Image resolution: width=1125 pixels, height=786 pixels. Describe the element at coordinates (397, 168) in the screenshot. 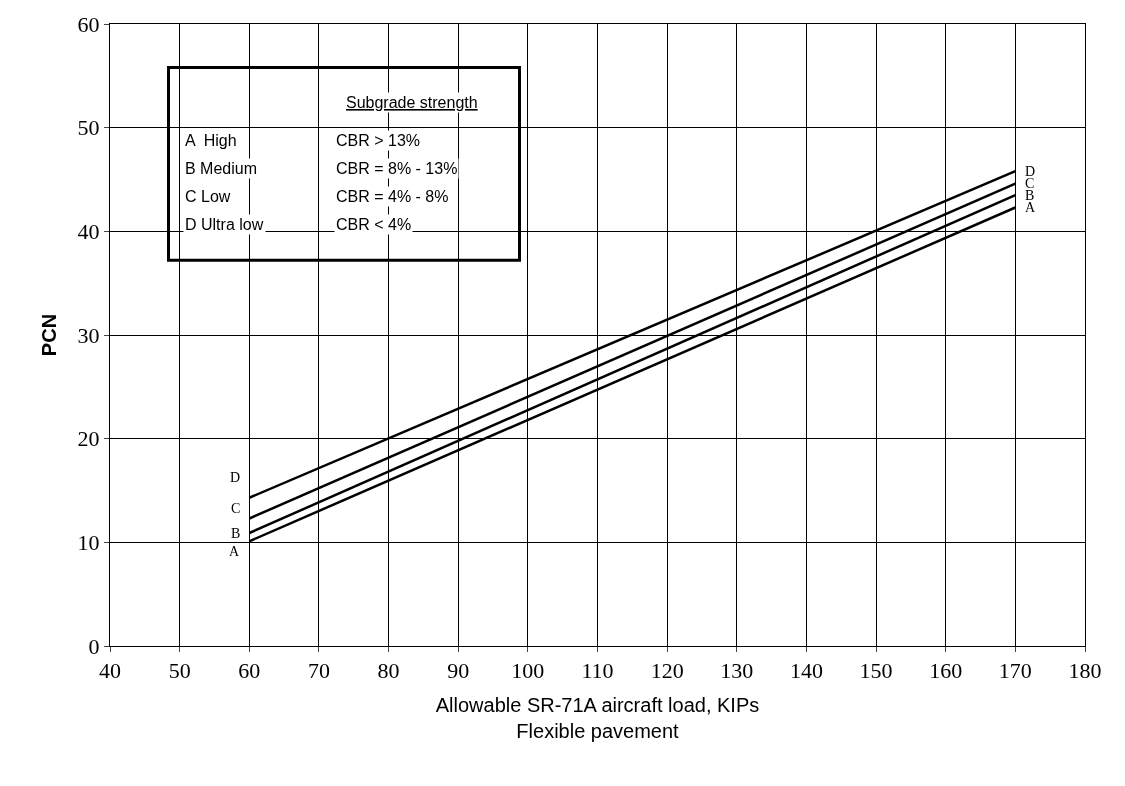

I see `annotation: CBR = 8% - 13%` at that location.